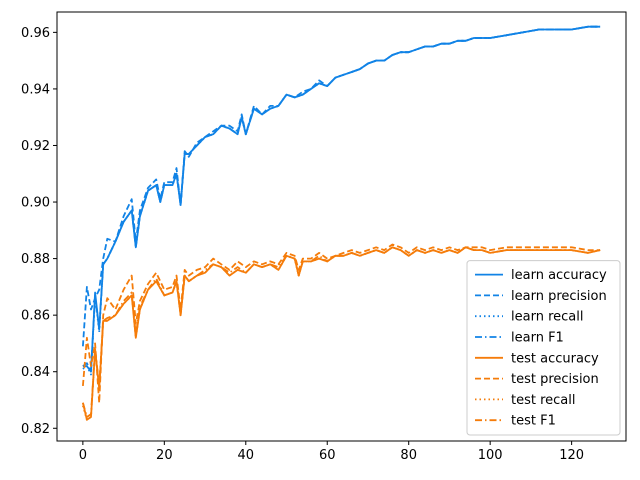 Image resolution: width=640 pixels, height=480 pixels. Describe the element at coordinates (35, 372) in the screenshot. I see `y-tick-label: 0.84` at that location.